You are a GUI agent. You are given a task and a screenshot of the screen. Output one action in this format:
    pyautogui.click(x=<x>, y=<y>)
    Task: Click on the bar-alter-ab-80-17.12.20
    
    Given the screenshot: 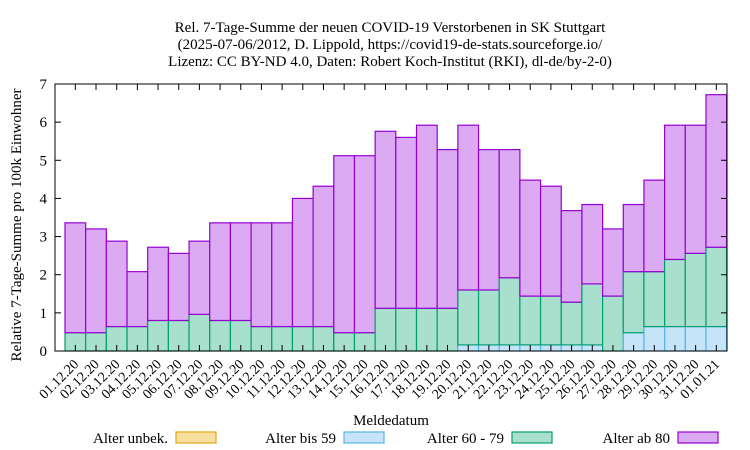 What is the action you would take?
    pyautogui.click(x=406, y=222)
    